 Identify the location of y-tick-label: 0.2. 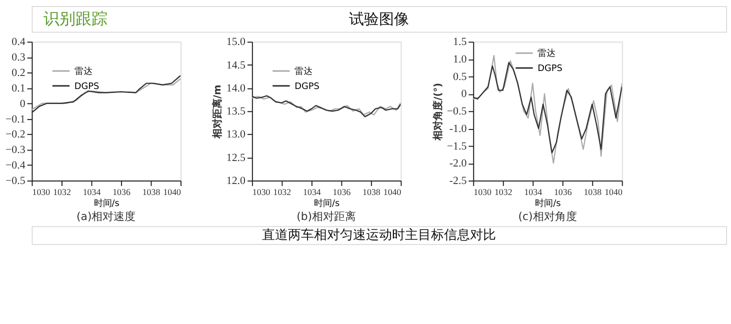
(19, 73).